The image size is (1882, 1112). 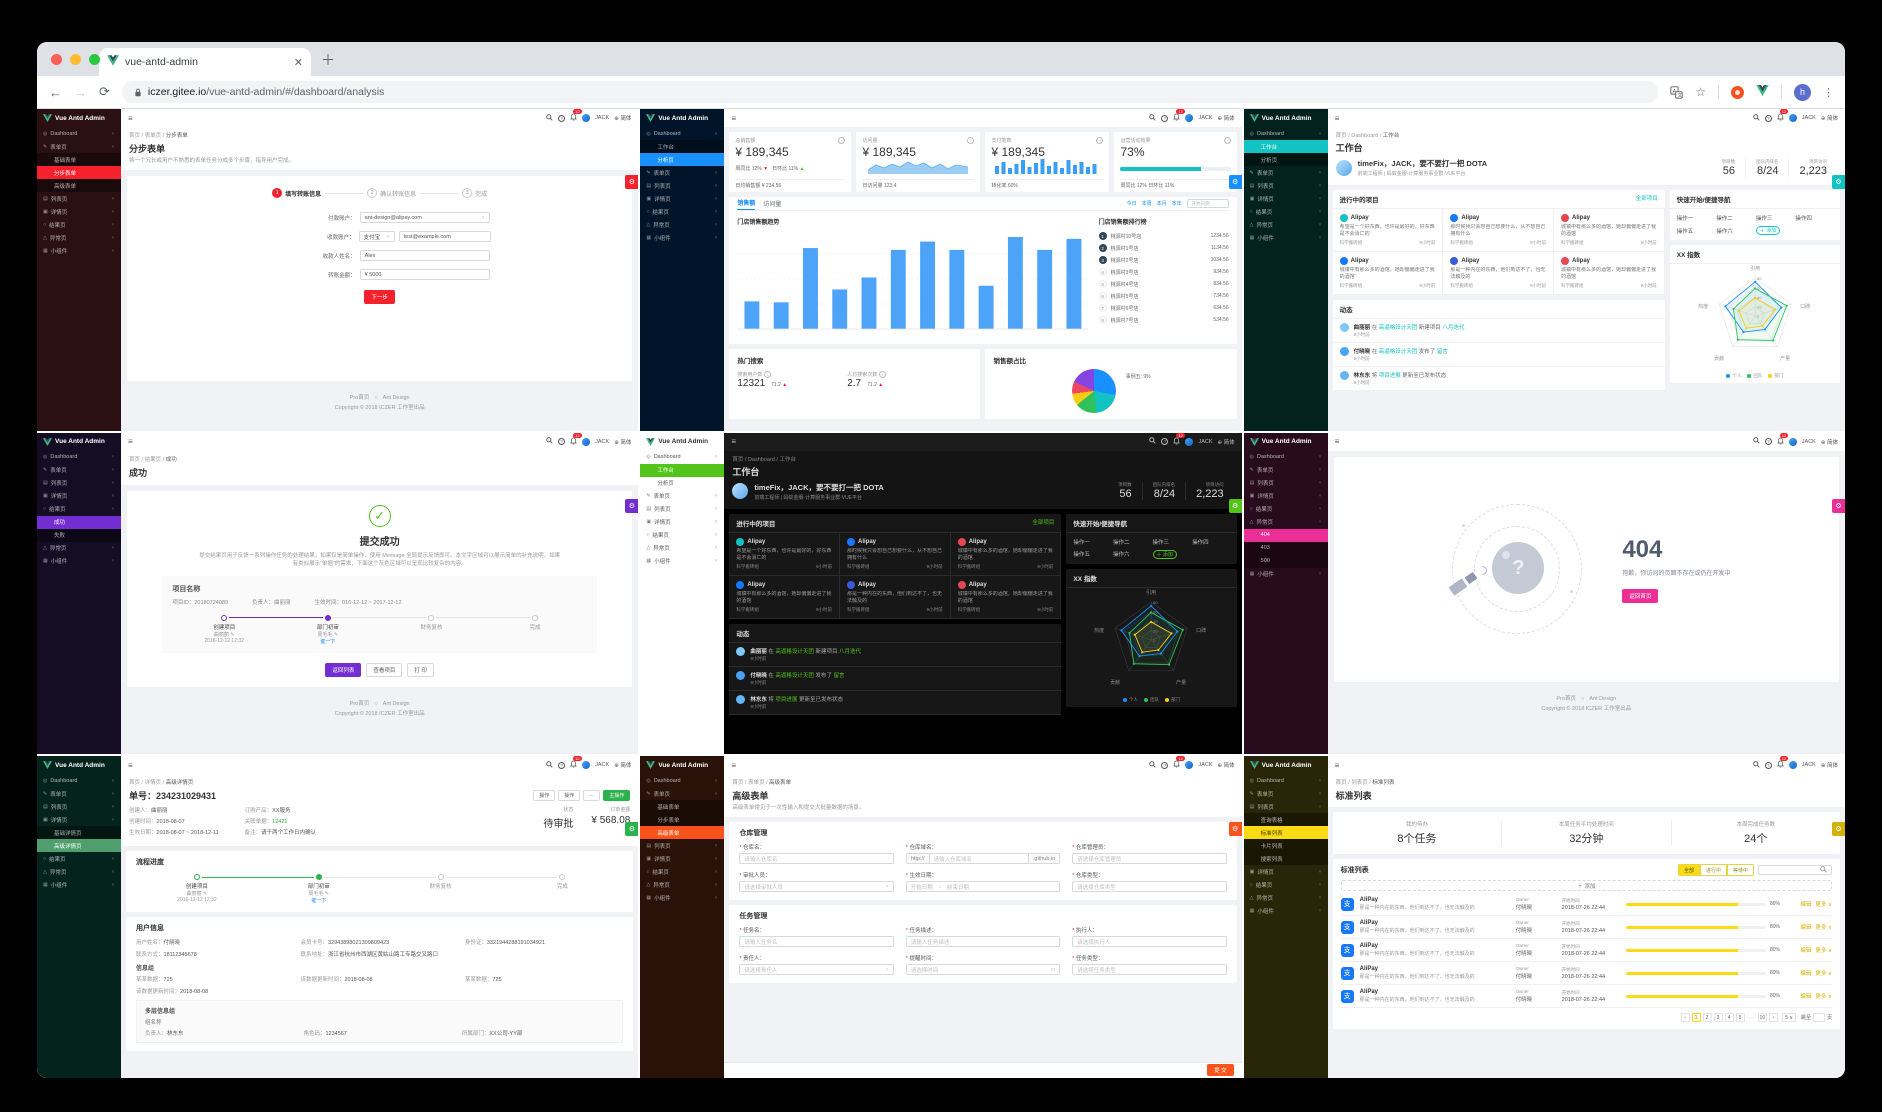 What do you see at coordinates (1398, 328) in the screenshot?
I see `feed-segment: 高逼格设计天团` at bounding box center [1398, 328].